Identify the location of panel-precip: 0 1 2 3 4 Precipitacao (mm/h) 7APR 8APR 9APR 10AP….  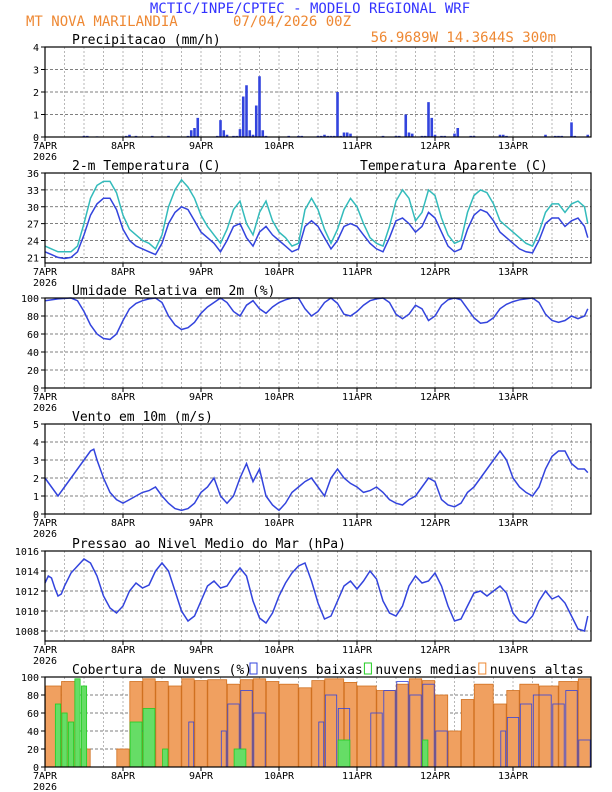
(312, 98).